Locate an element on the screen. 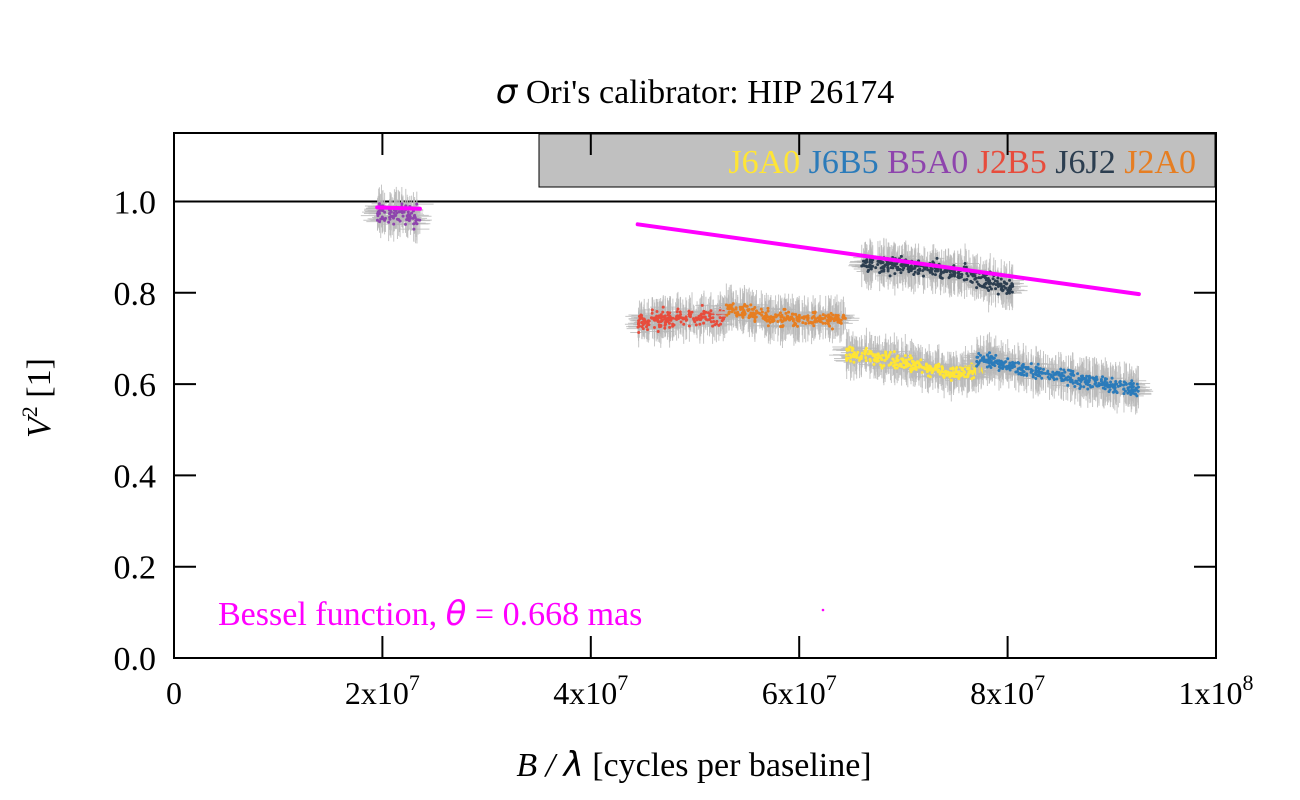 The image size is (1300, 800). y-axis-label: V2 [1] is located at coordinates (37, 398).